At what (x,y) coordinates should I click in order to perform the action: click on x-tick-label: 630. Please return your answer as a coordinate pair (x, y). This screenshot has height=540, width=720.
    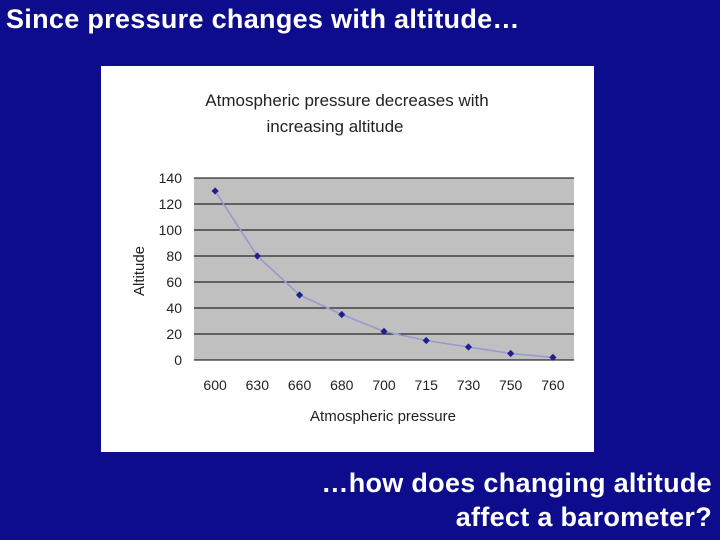
    Looking at the image, I should click on (258, 385).